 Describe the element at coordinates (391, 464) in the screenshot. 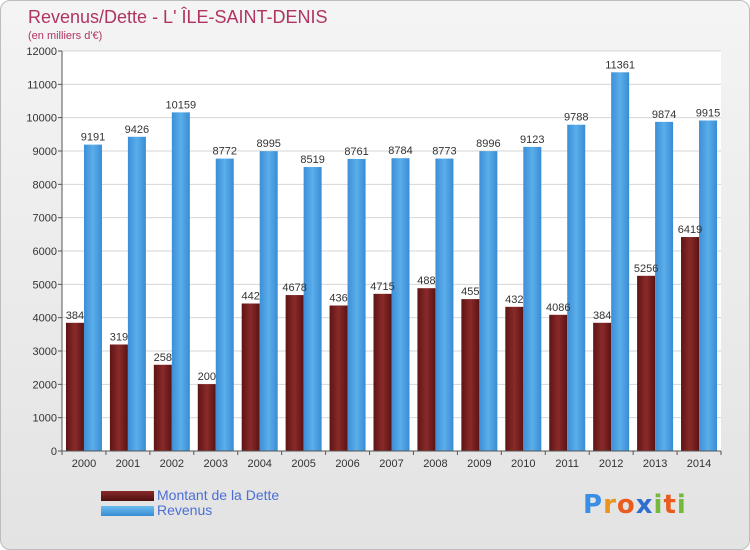

I see `x-tick-label-2007: 2007` at that location.